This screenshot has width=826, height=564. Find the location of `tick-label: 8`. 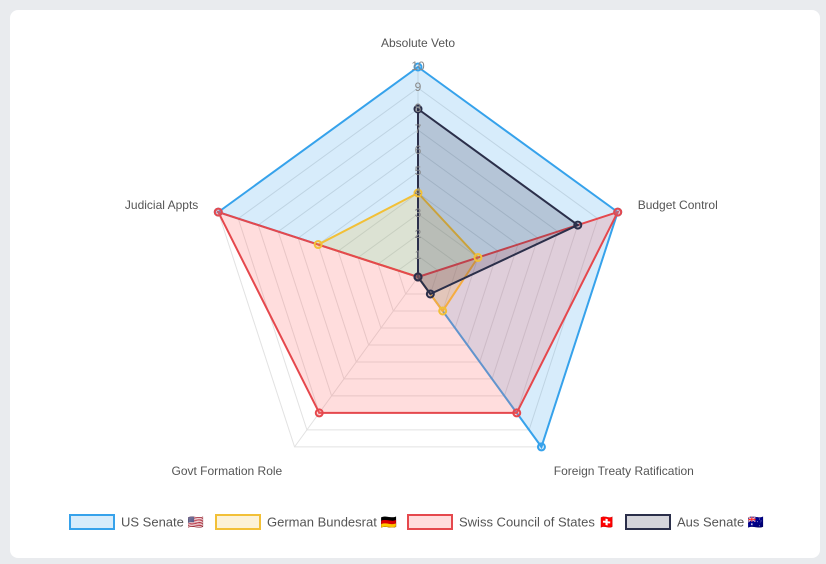

tick-label: 8 is located at coordinates (418, 108).